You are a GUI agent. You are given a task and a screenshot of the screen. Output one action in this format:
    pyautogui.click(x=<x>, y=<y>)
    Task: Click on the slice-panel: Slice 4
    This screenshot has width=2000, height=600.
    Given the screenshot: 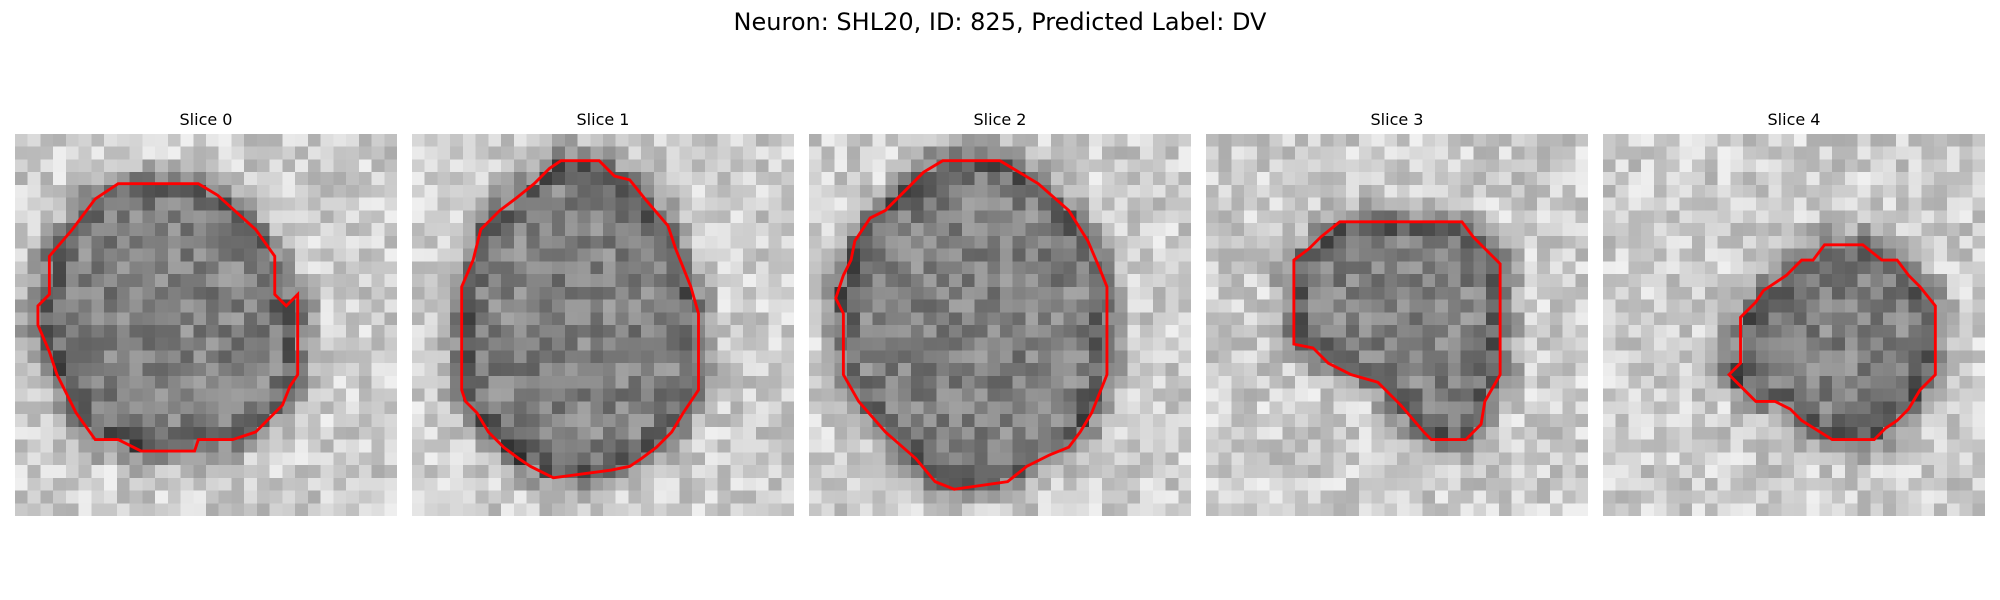 What is the action you would take?
    pyautogui.click(x=1794, y=312)
    